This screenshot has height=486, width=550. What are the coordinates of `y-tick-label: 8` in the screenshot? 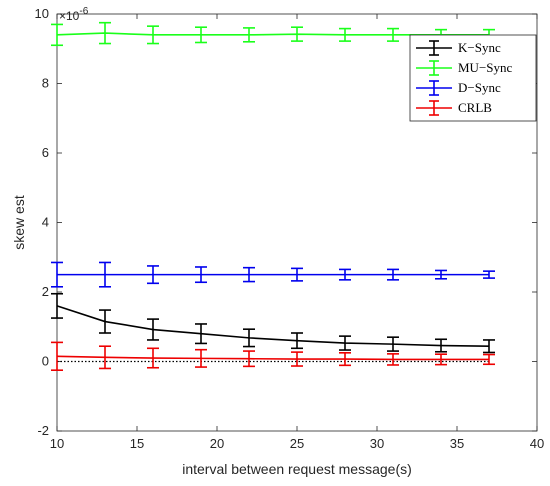 It's located at (45, 83).